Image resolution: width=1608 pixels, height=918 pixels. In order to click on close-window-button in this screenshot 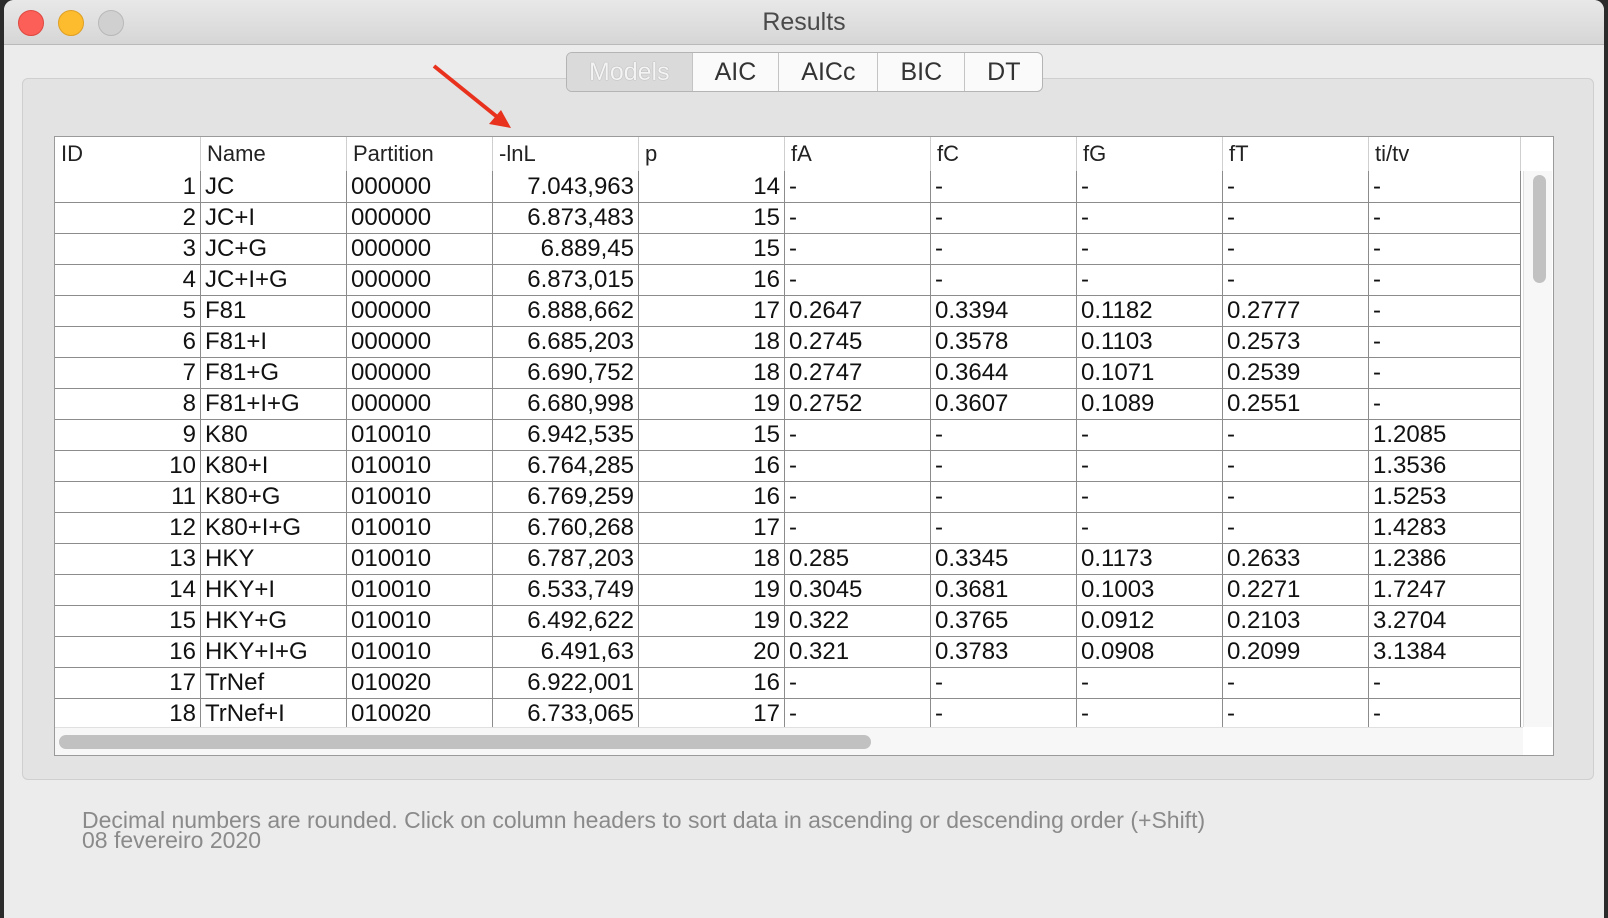, I will do `click(31, 23)`.